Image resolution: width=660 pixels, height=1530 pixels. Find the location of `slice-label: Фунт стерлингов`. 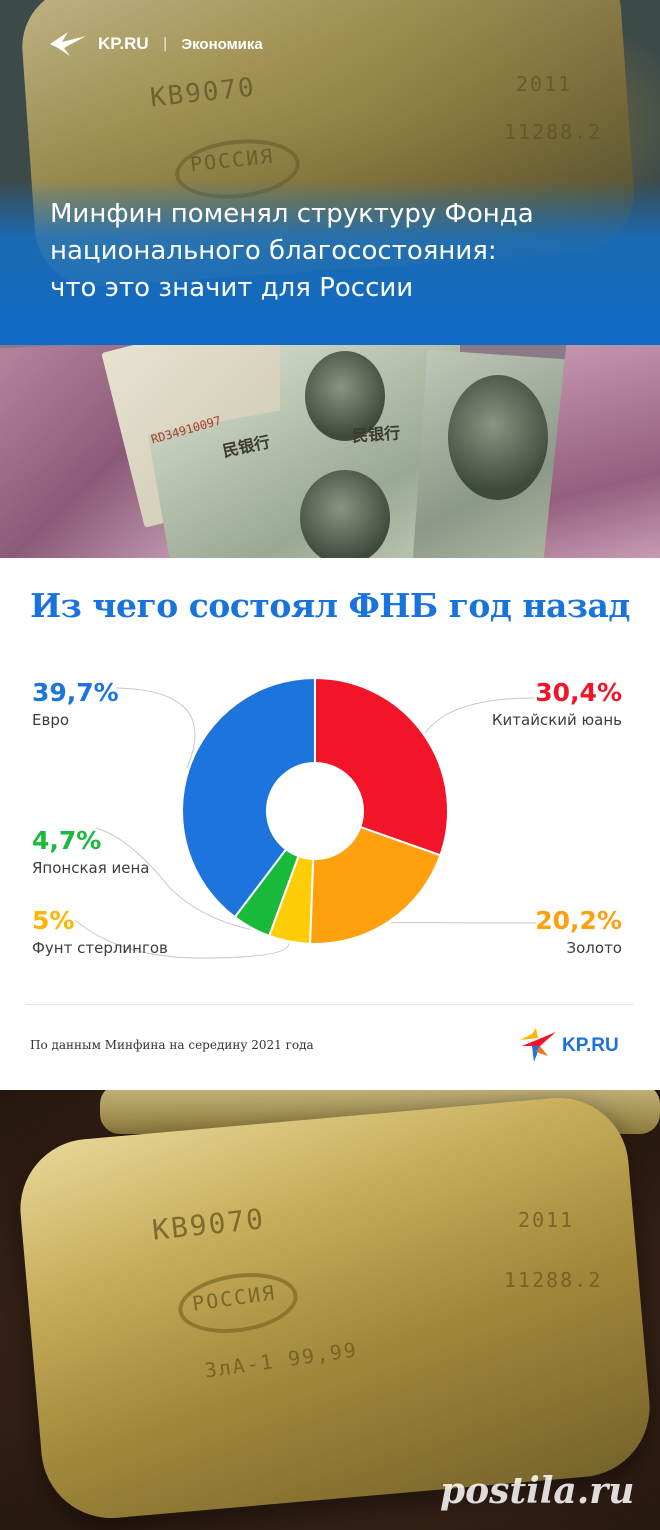

slice-label: Фунт стерлингов is located at coordinates (100, 948).